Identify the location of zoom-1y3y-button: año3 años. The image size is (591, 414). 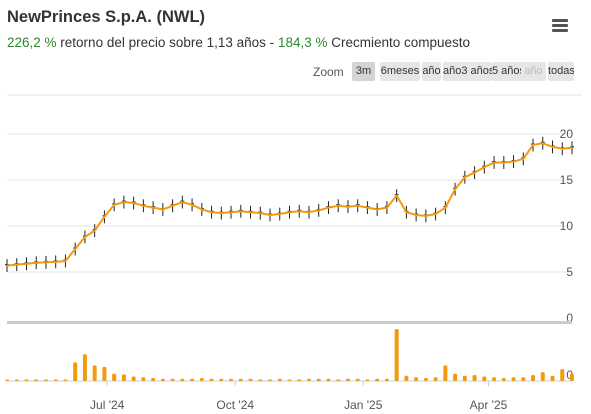
(467, 71).